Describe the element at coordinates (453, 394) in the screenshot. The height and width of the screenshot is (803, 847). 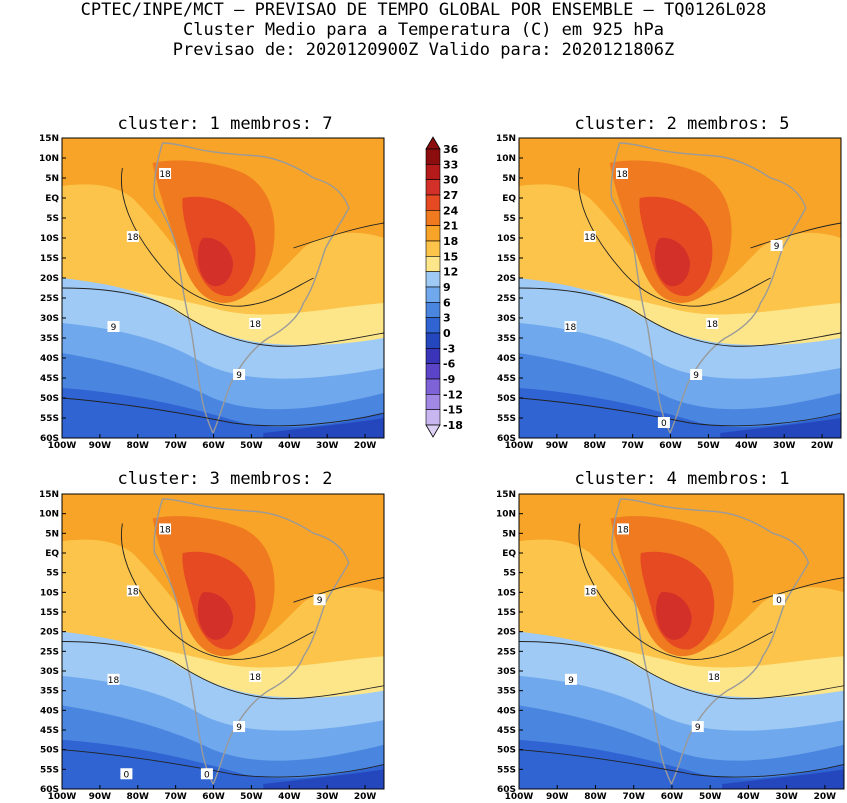
I see `colorbar-tick-label: -12` at that location.